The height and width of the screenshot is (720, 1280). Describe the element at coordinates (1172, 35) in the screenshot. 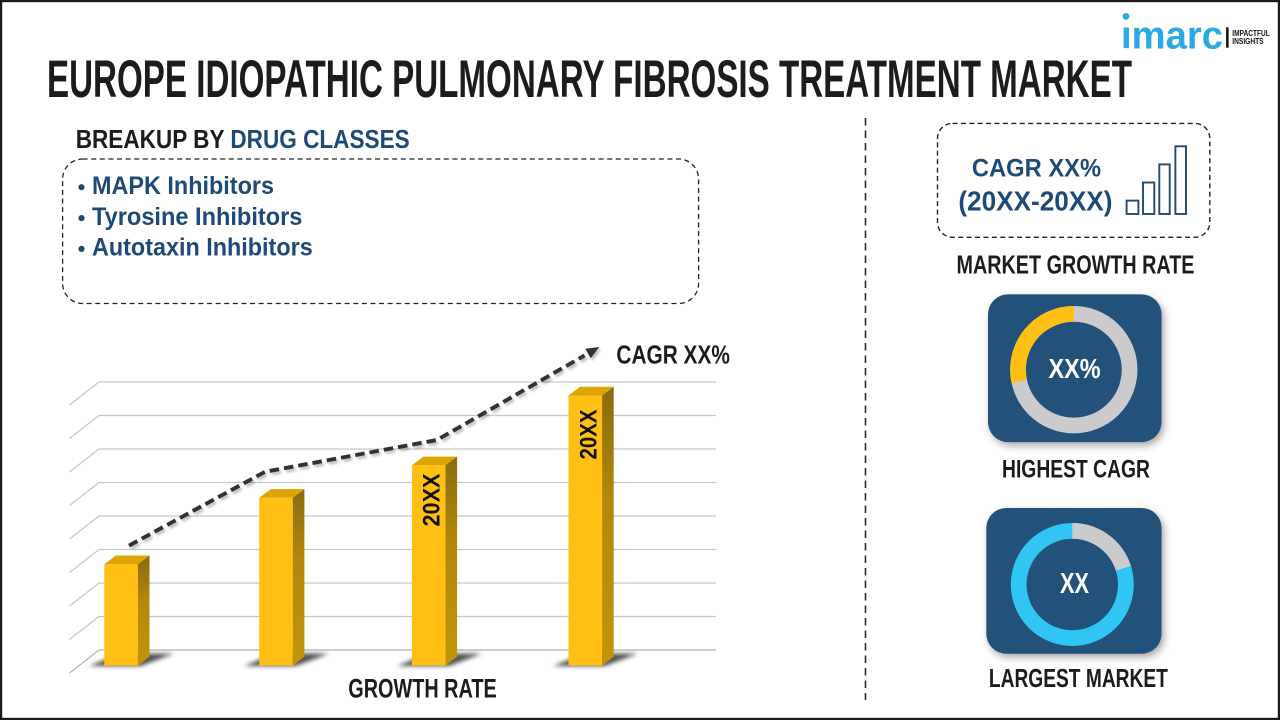

I see `svg-text: imarc` at that location.